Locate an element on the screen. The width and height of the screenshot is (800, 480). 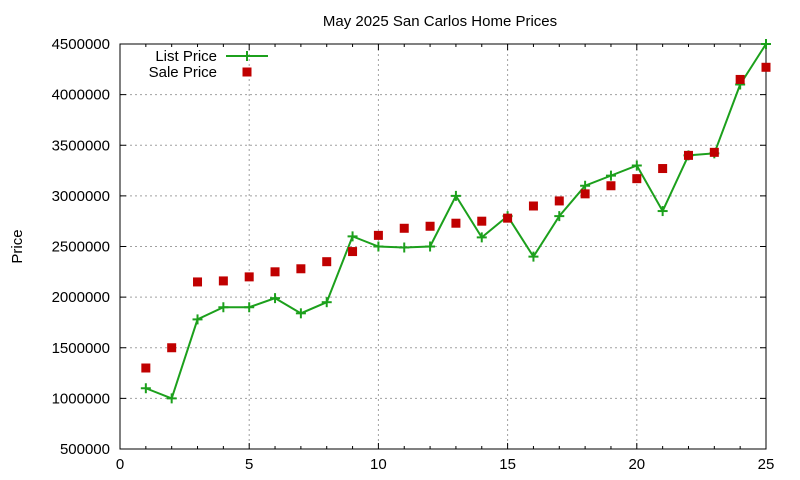
x-tick-label: 0 is located at coordinates (120, 464).